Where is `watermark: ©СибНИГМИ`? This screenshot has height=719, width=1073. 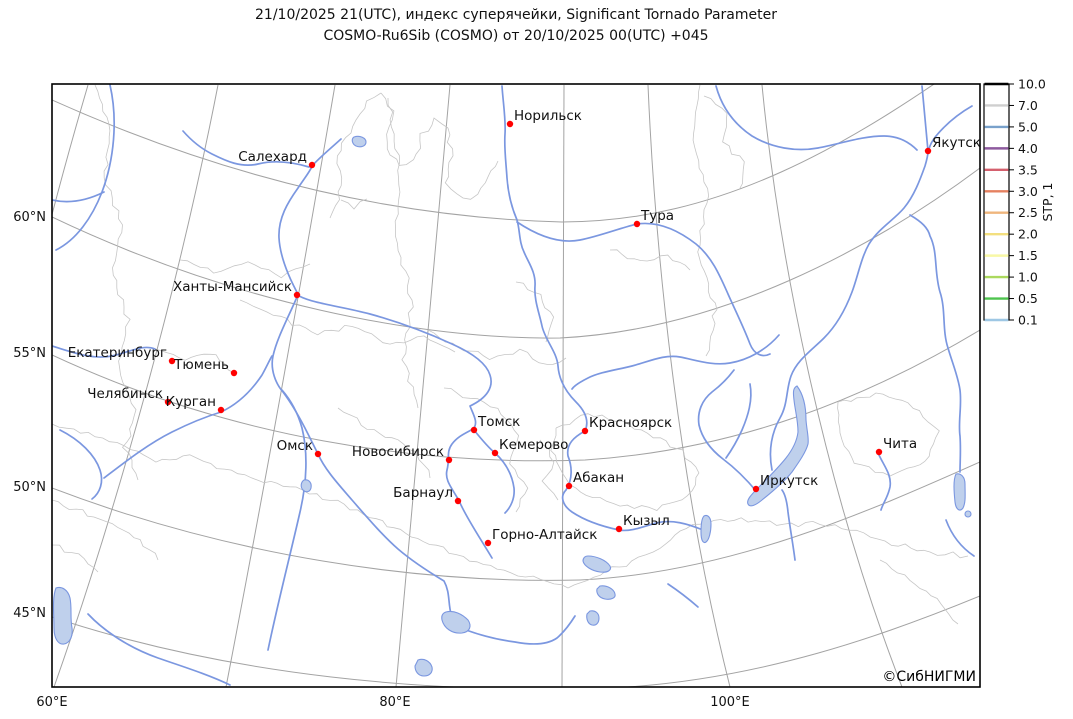 watermark: ©СибНИГМИ is located at coordinates (929, 677).